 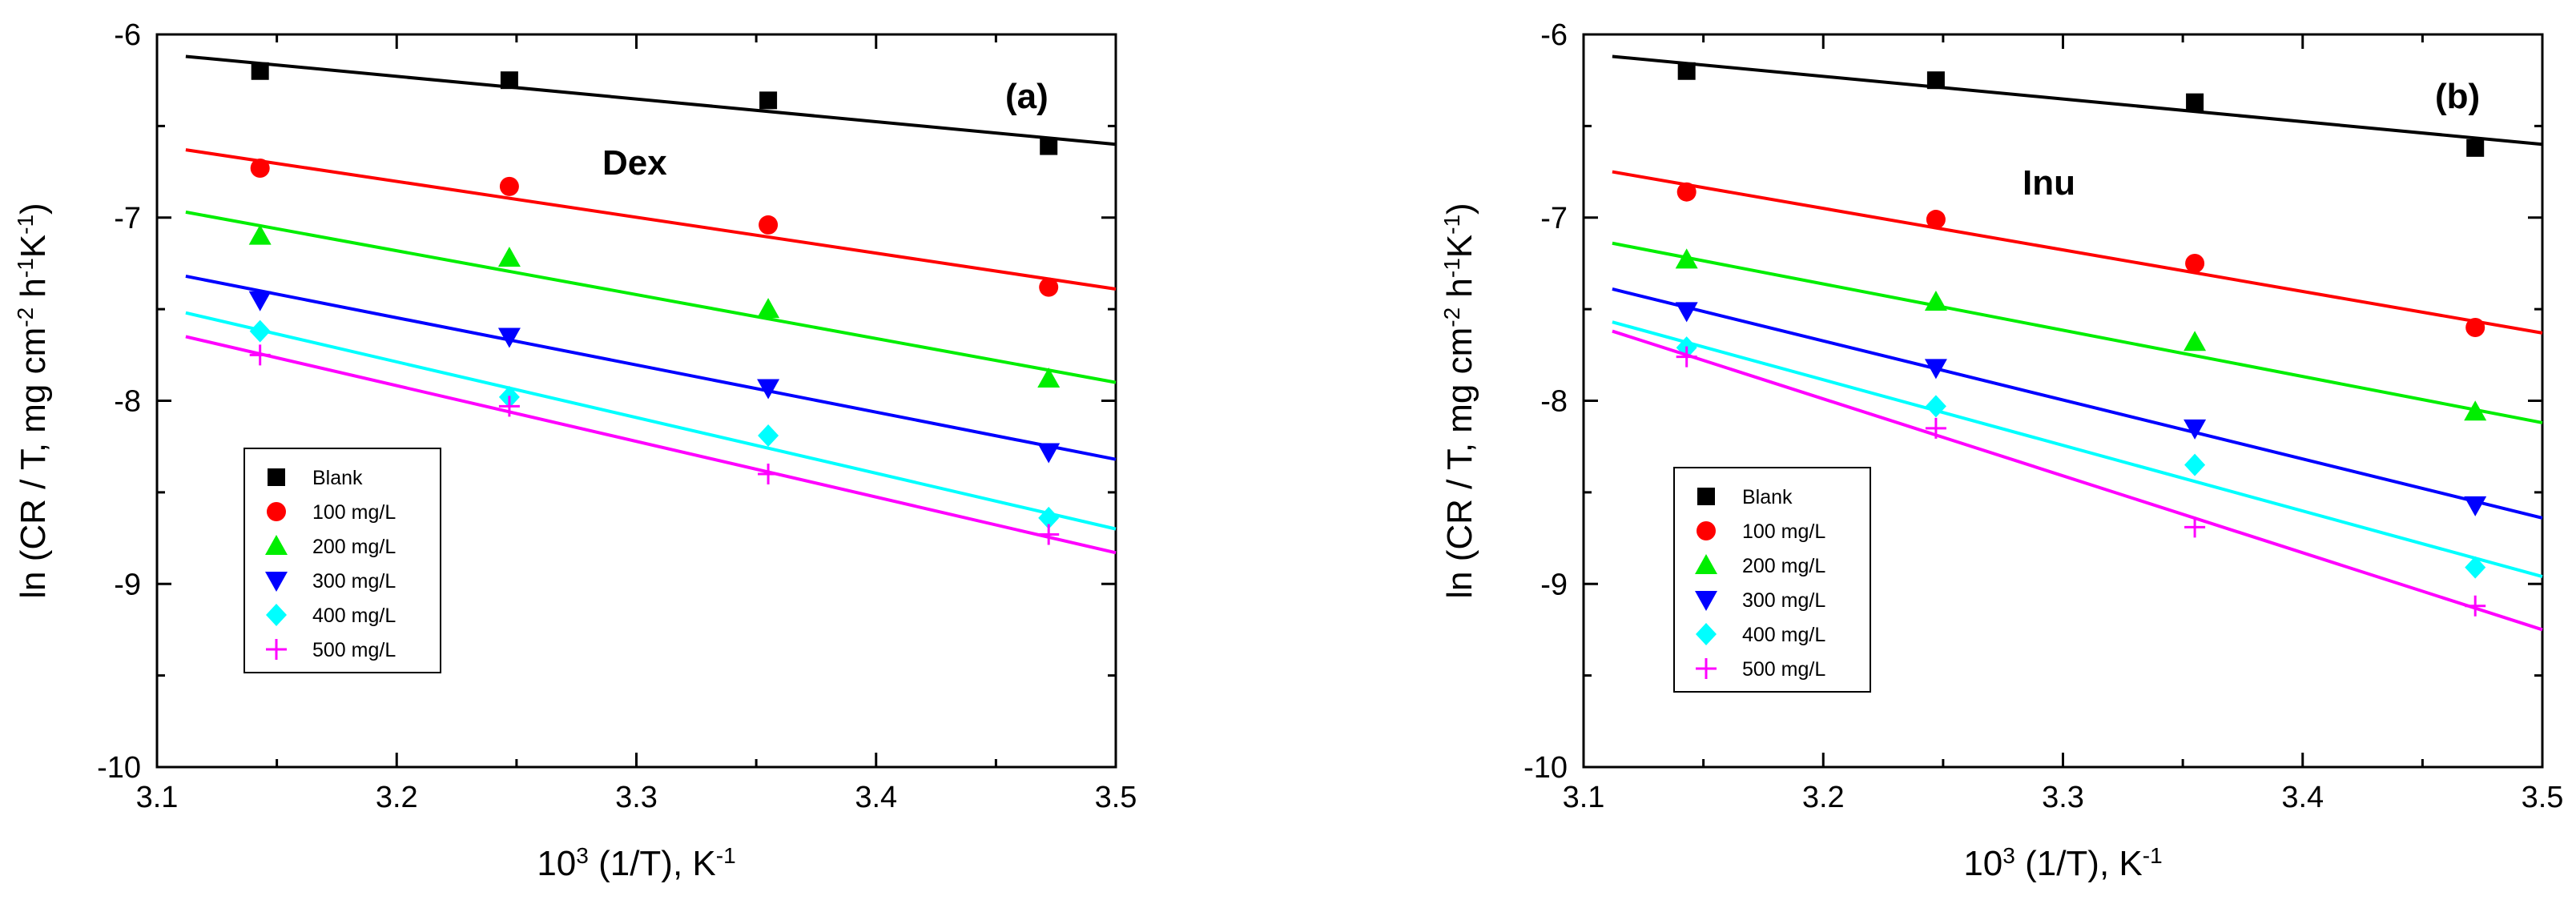 I want to click on series-400-mg-l, so click(x=2077, y=450).